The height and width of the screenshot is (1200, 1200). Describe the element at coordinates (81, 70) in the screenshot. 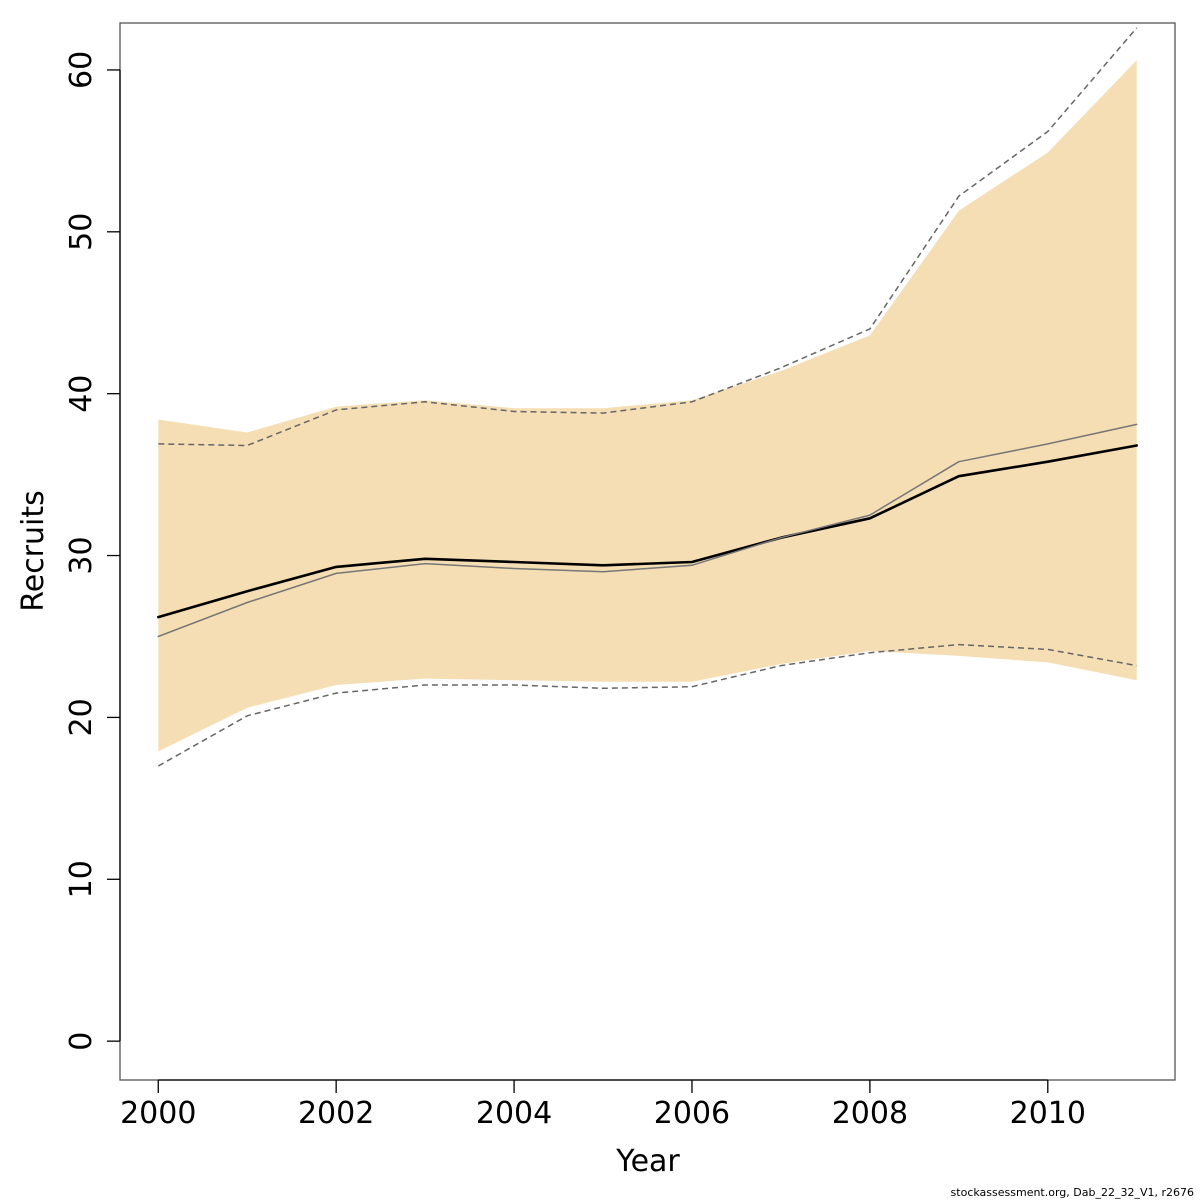

I see `y-tick-label: 60` at that location.